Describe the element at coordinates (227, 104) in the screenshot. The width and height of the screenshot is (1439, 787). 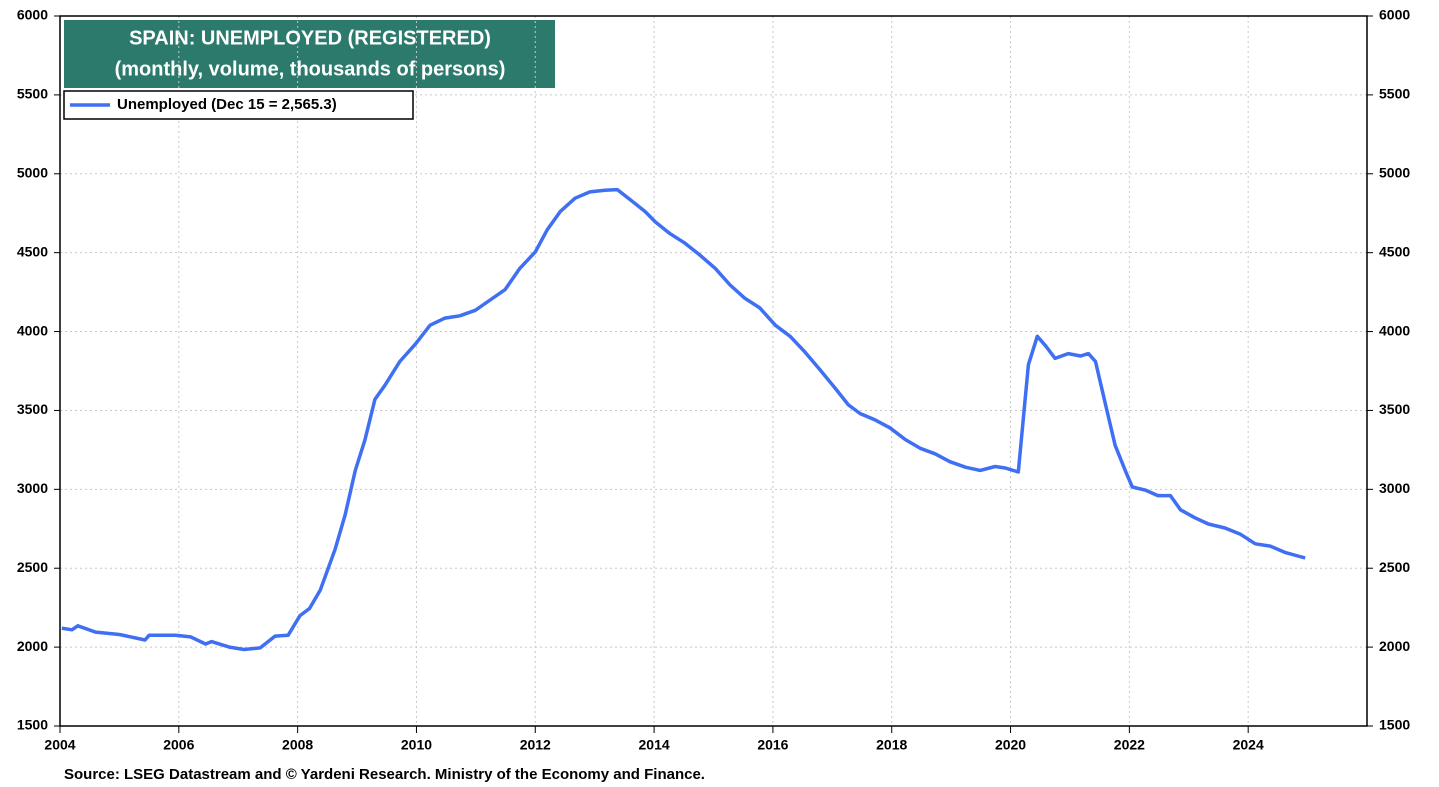
I see `legend-label: Unemployed (Dec 15 = 2,565.3)` at that location.